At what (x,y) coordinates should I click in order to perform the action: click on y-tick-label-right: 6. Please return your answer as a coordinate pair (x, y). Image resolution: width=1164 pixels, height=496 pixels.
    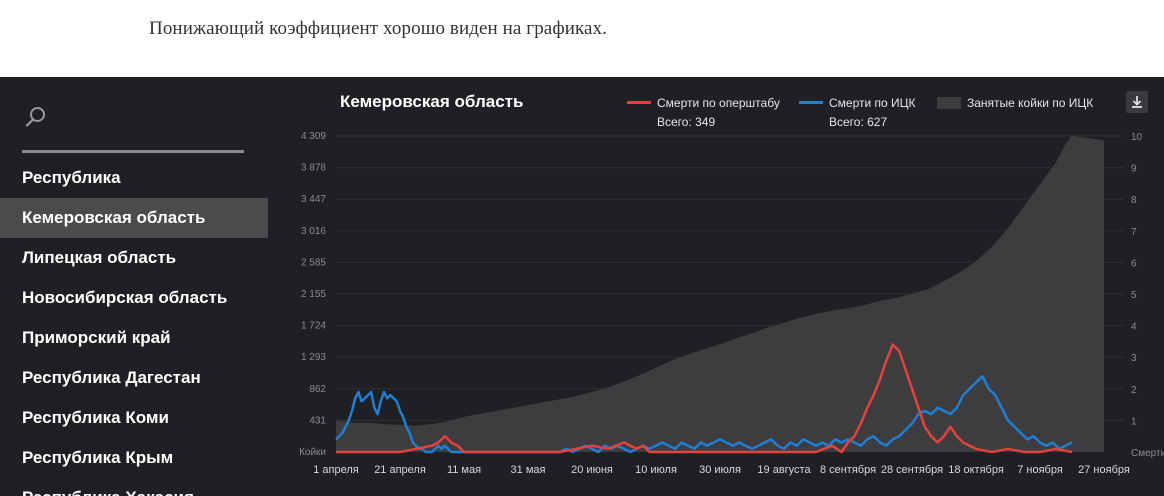
    Looking at the image, I should click on (1134, 263).